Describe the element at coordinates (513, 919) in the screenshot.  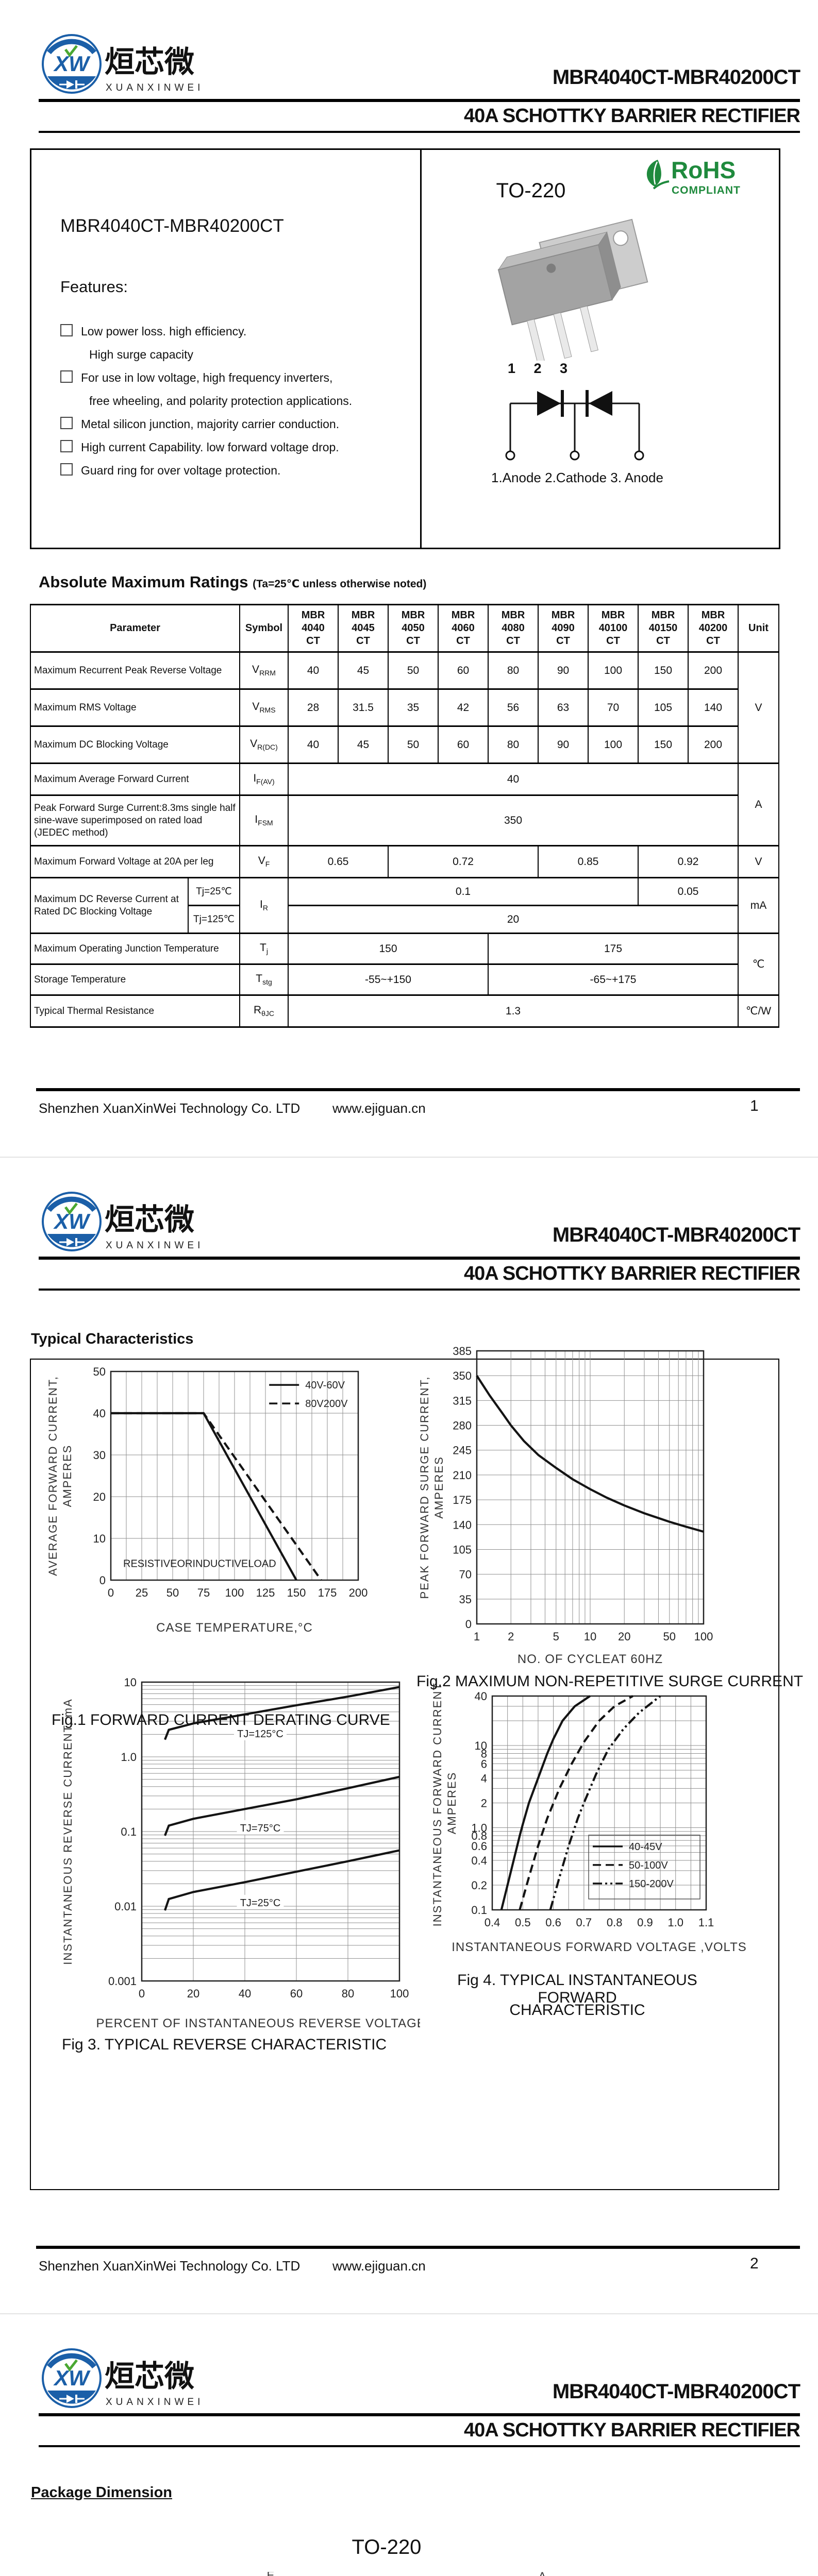
I see `ratings-value: 20` at that location.